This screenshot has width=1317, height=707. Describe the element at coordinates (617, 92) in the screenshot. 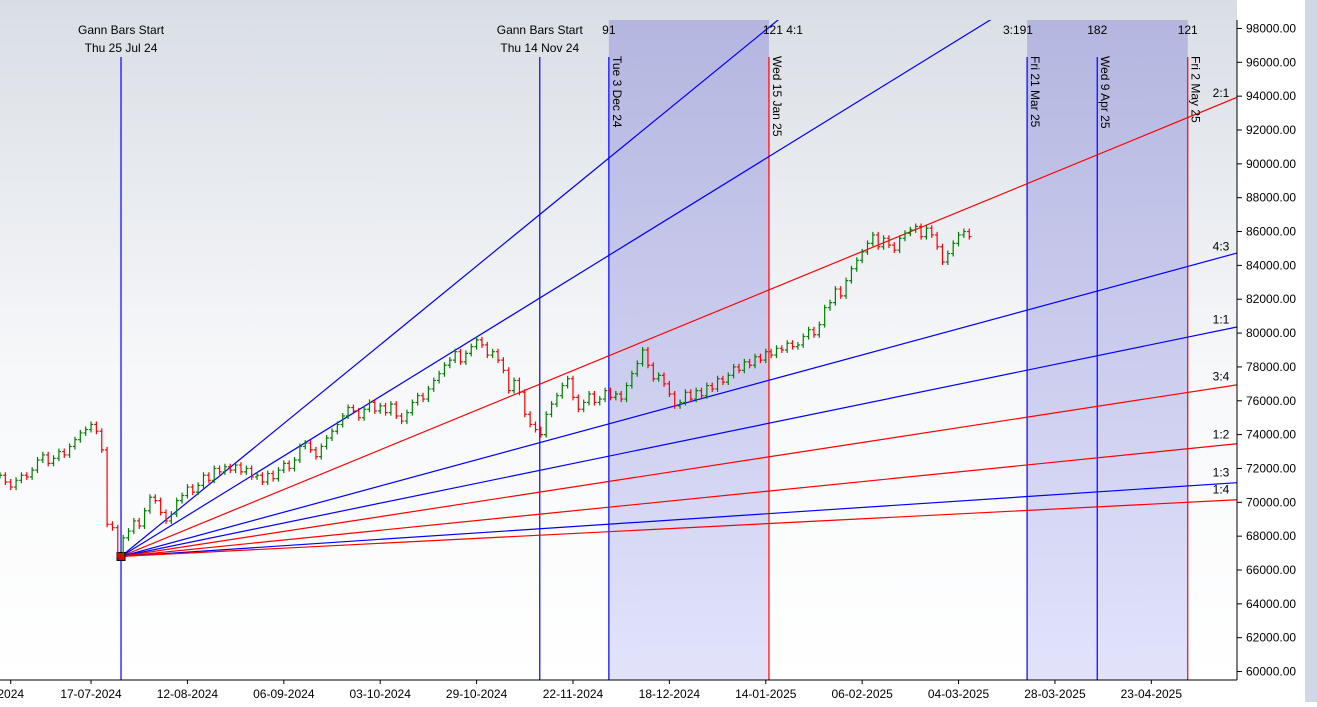

I see `date-line-label: Tue 3 Dec 24` at that location.